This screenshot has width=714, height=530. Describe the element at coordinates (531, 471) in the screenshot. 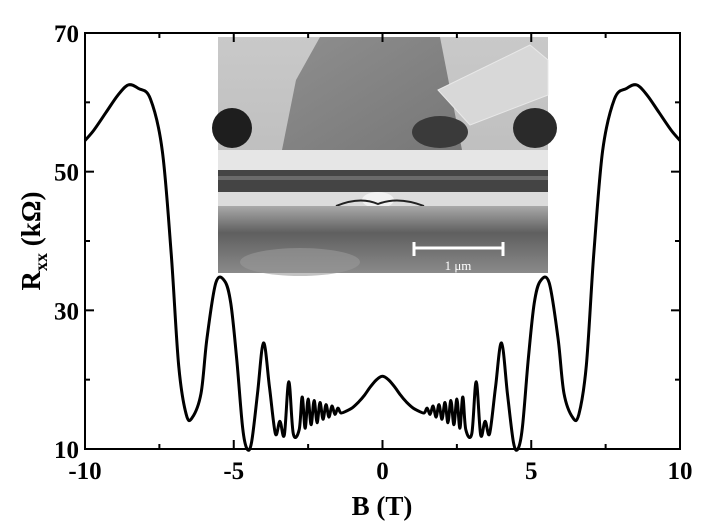

I see `x-tick-label: 5` at that location.